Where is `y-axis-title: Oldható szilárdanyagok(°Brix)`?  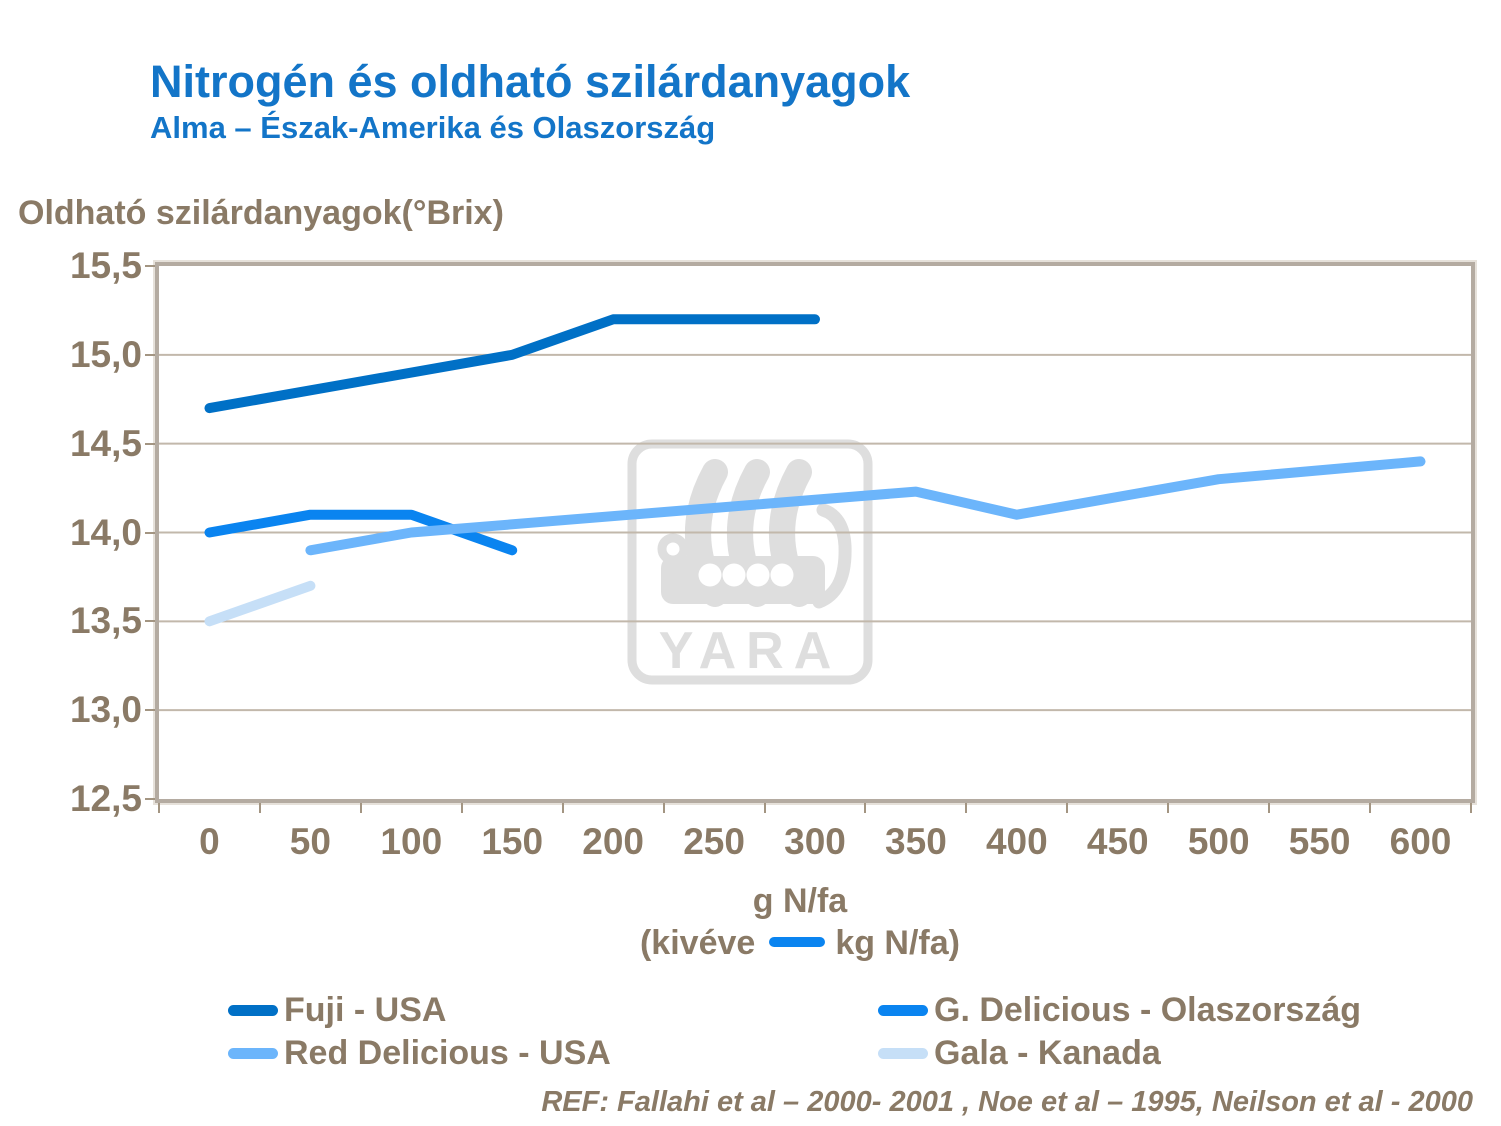 y-axis-title: Oldható szilárdanyagok(°Brix) is located at coordinates (261, 213).